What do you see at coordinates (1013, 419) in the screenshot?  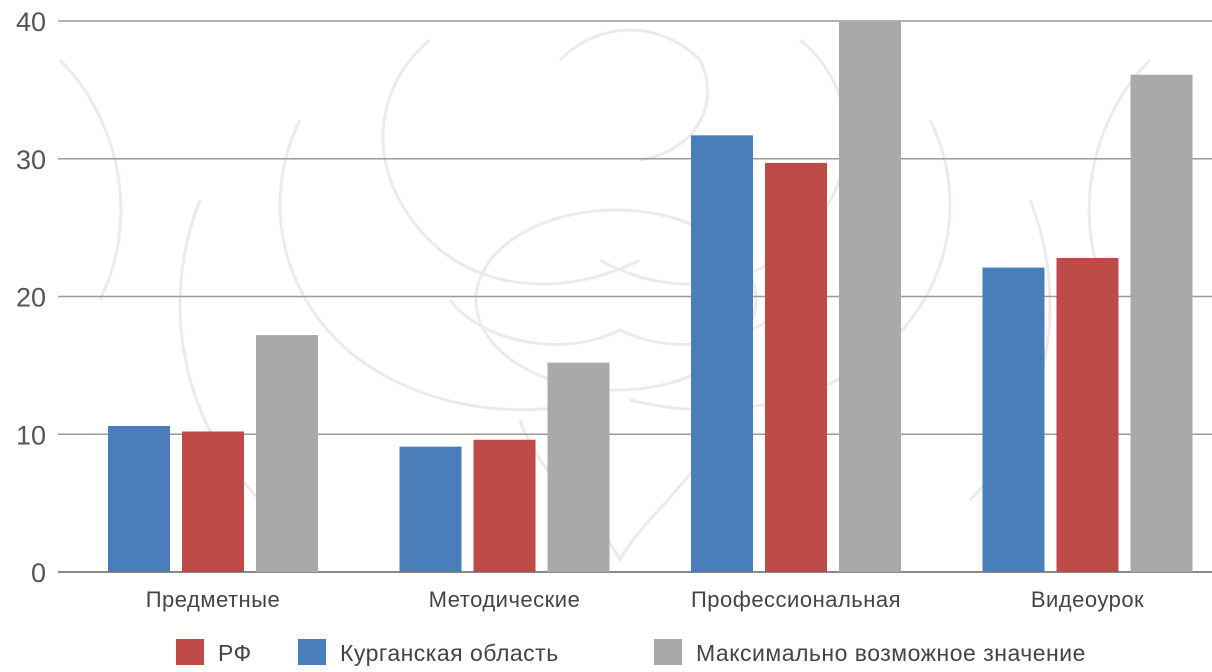 I see `bar-Видеоурок-Курганская область` at bounding box center [1013, 419].